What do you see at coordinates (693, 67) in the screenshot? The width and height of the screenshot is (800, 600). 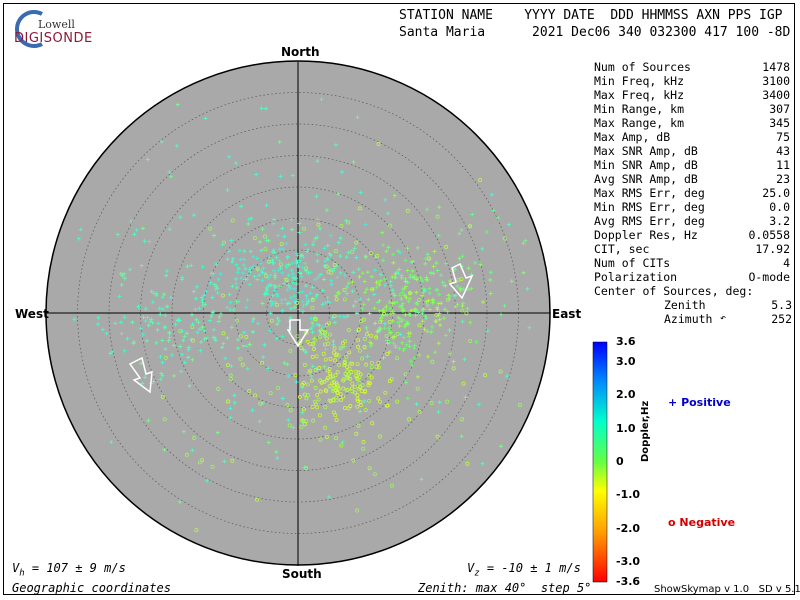 I see `stat-row: Num of Sources 1478` at bounding box center [693, 67].